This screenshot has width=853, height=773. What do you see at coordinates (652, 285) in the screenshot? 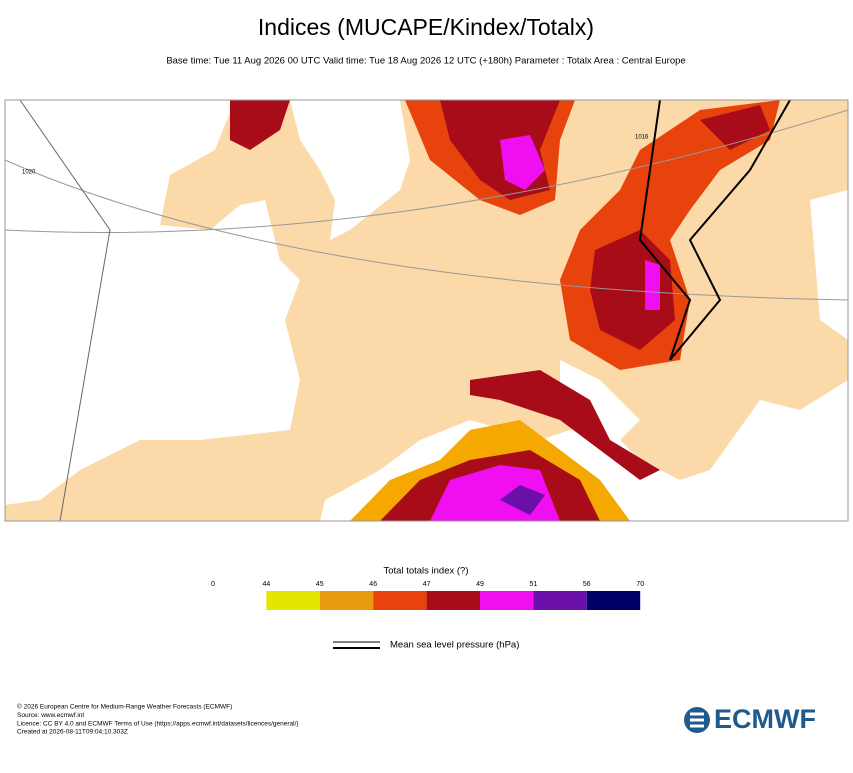
I see `field-east-magenta` at bounding box center [652, 285].